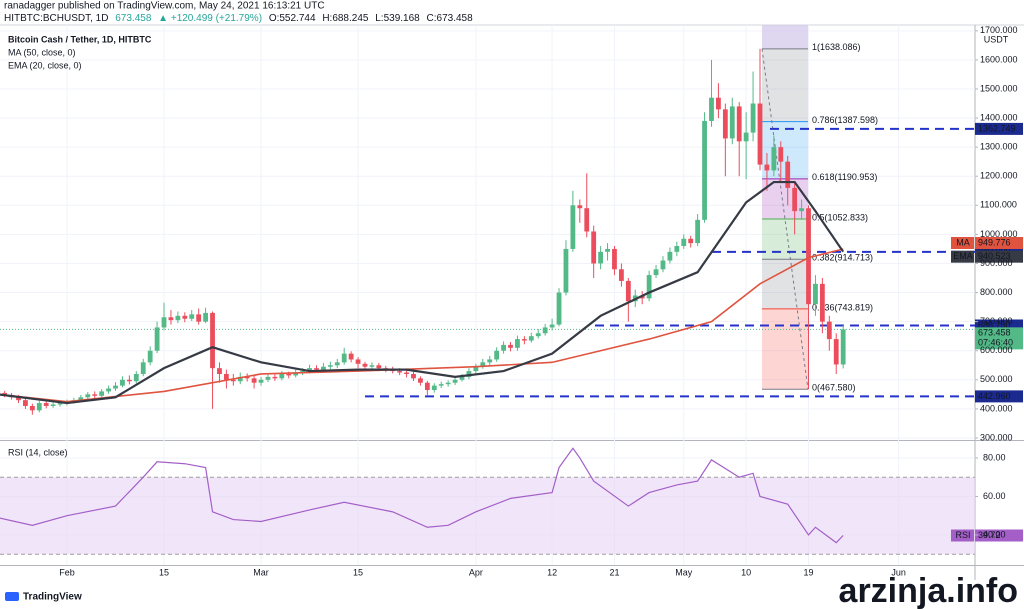  Describe the element at coordinates (133, 18) in the screenshot. I see `last-price: 673.458` at that location.